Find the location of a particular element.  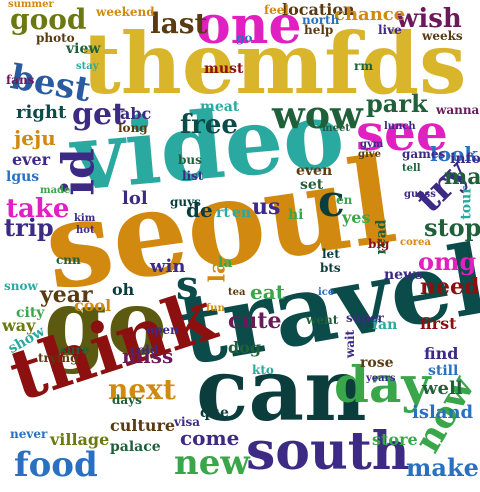

word-help: help is located at coordinates (319, 30).